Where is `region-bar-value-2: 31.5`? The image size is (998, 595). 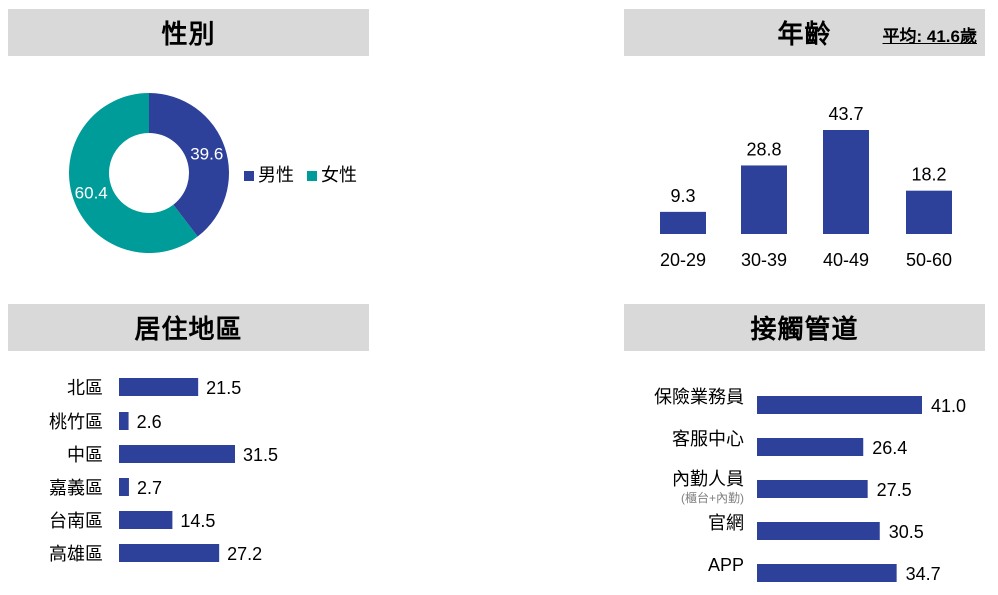
region-bar-value-2: 31.5 is located at coordinates (260, 455).